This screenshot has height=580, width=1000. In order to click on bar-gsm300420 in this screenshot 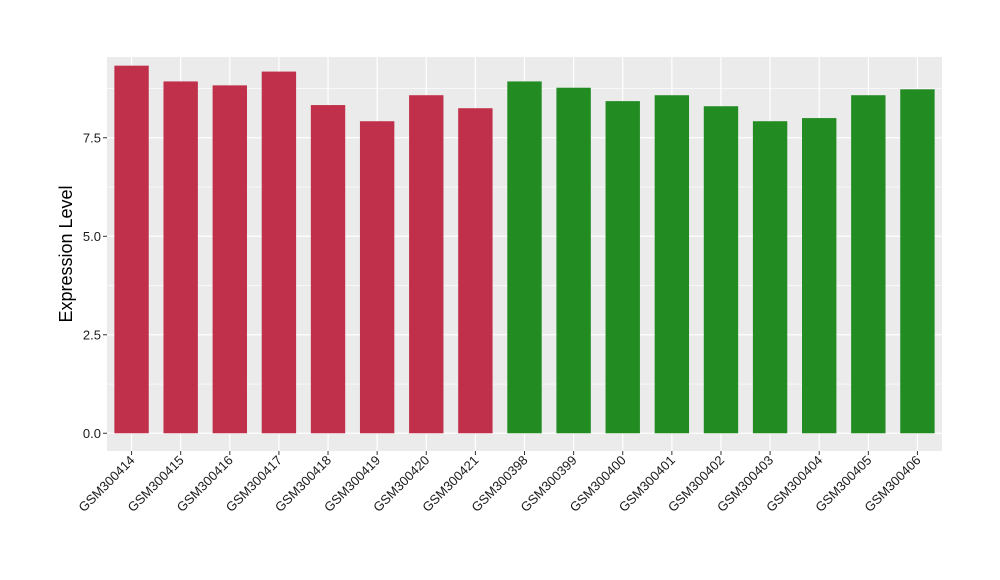, I will do `click(426, 264)`.